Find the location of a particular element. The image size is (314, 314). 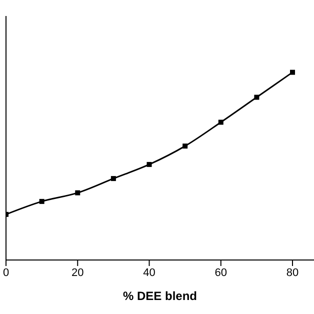

x-tick-label: 20 is located at coordinates (78, 272).